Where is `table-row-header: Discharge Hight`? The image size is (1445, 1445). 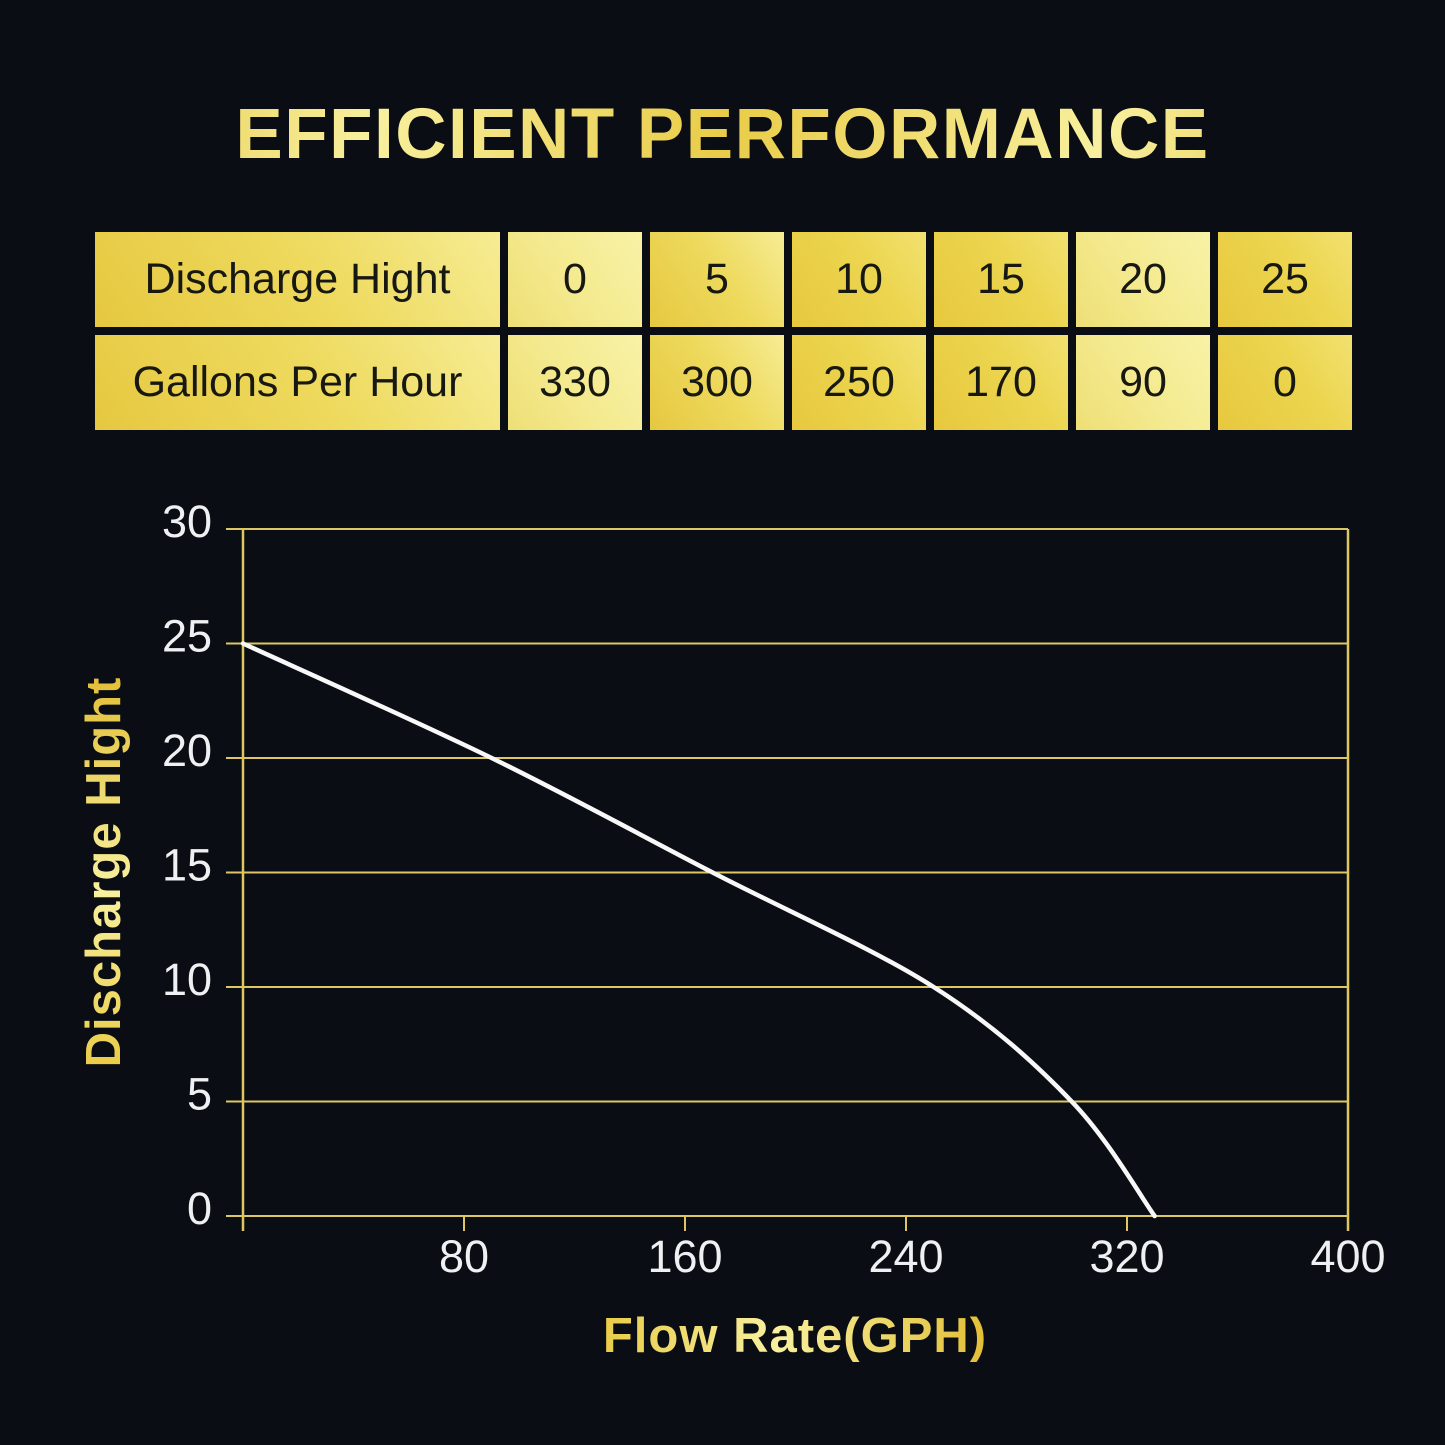
table-row-header: Discharge Hight is located at coordinates (297, 279).